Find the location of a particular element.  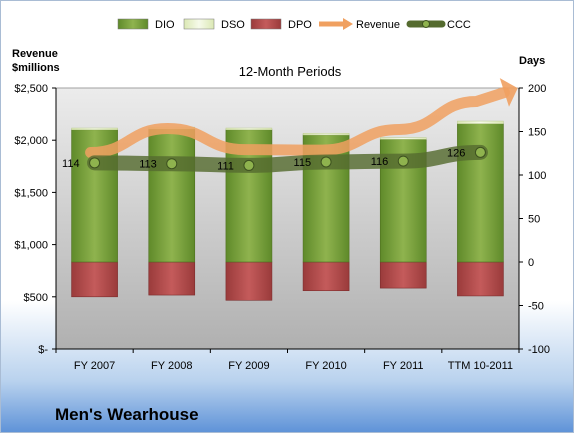

legend-label-revenue: Revenue is located at coordinates (378, 25).